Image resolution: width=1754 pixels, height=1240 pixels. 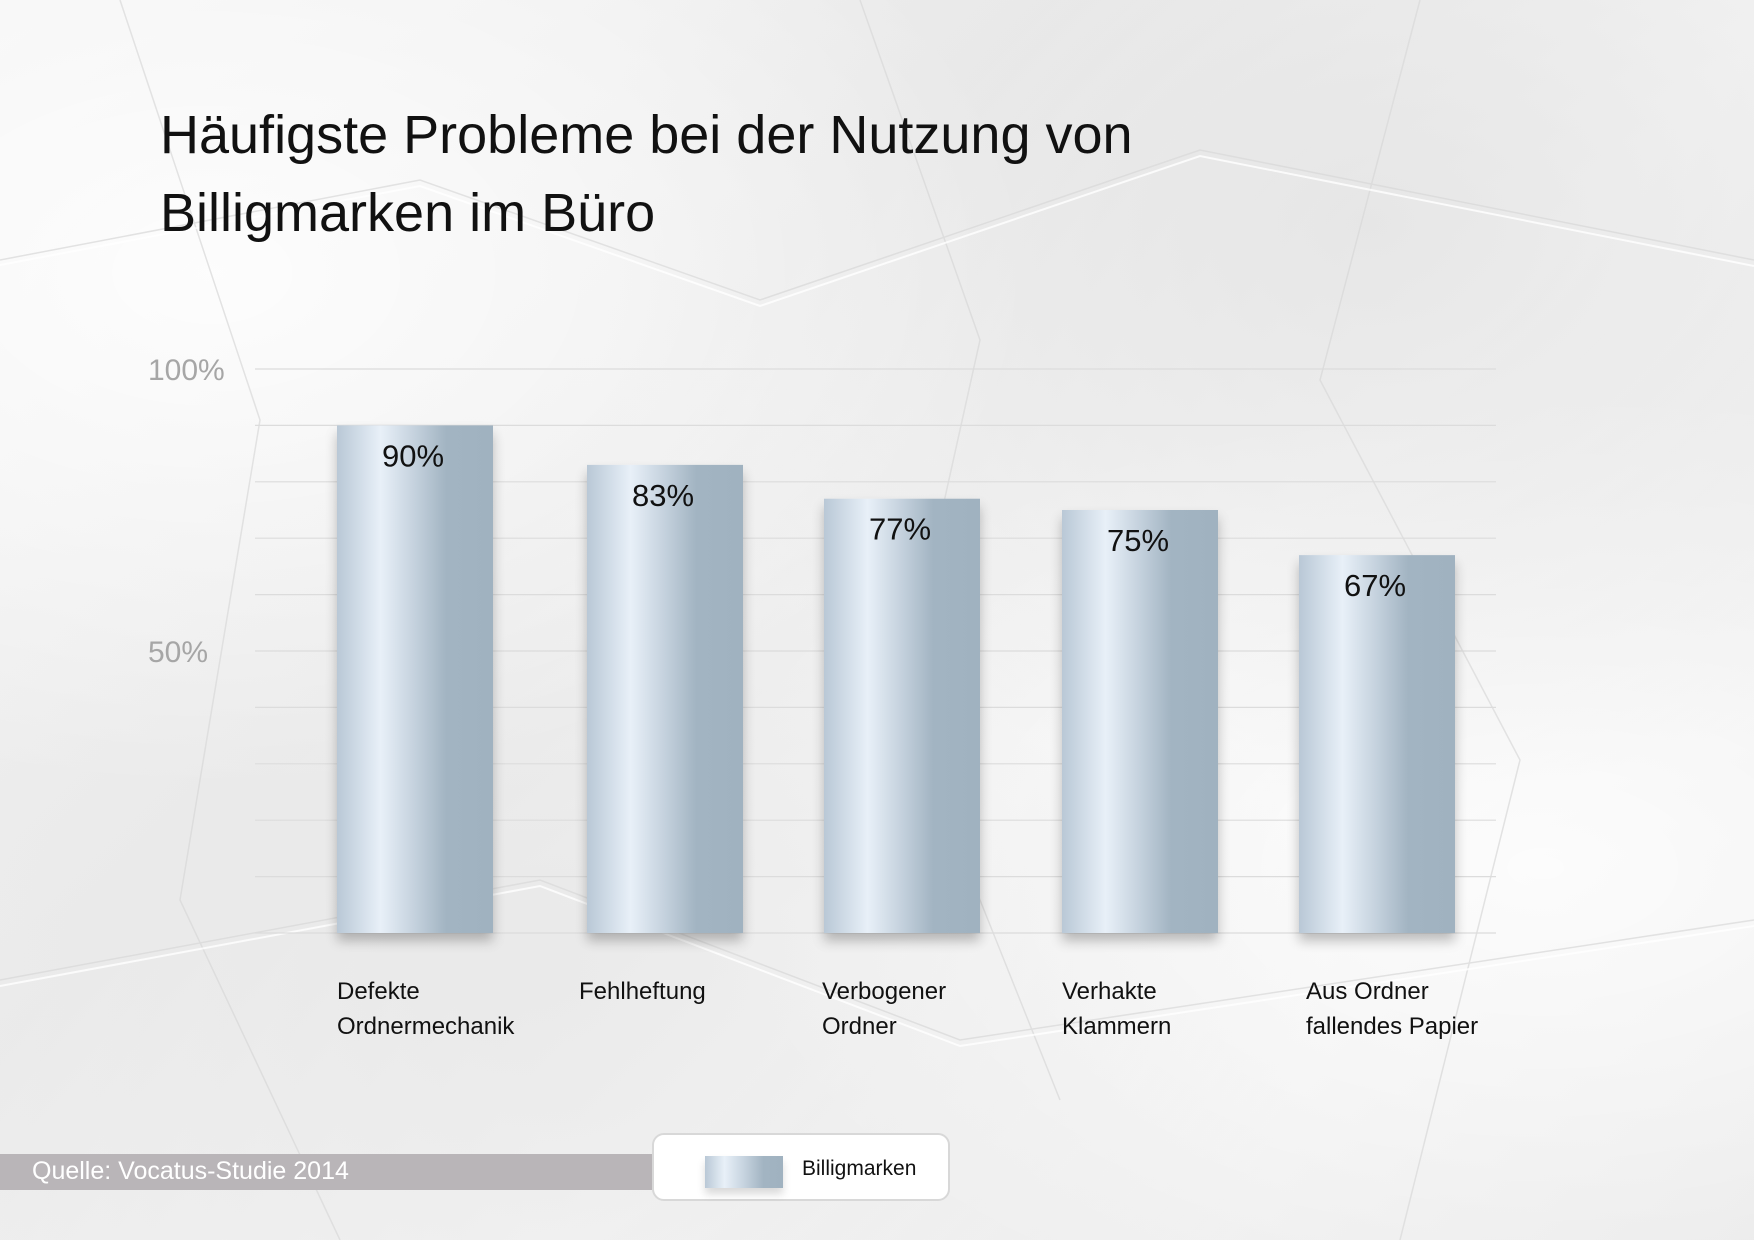 What do you see at coordinates (186, 370) in the screenshot?
I see `y-tick-label: 100%` at bounding box center [186, 370].